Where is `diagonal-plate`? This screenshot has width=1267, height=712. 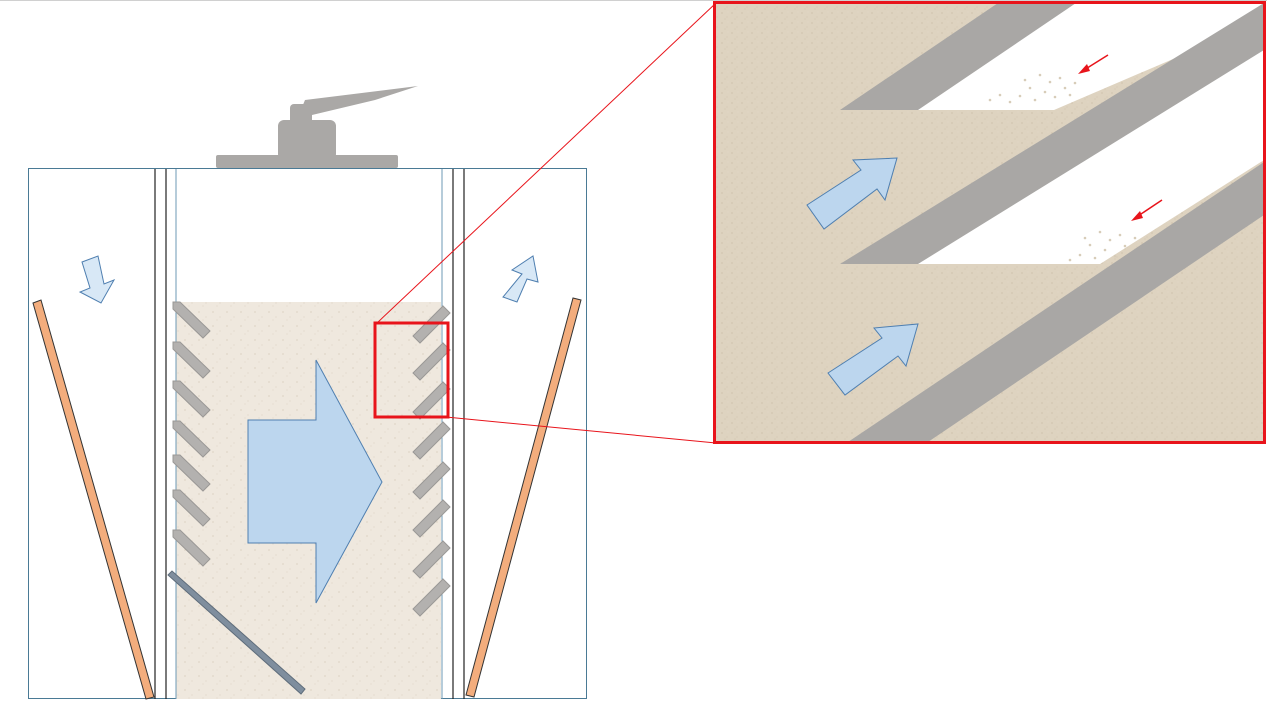
diagonal-plate is located at coordinates (236, 632).